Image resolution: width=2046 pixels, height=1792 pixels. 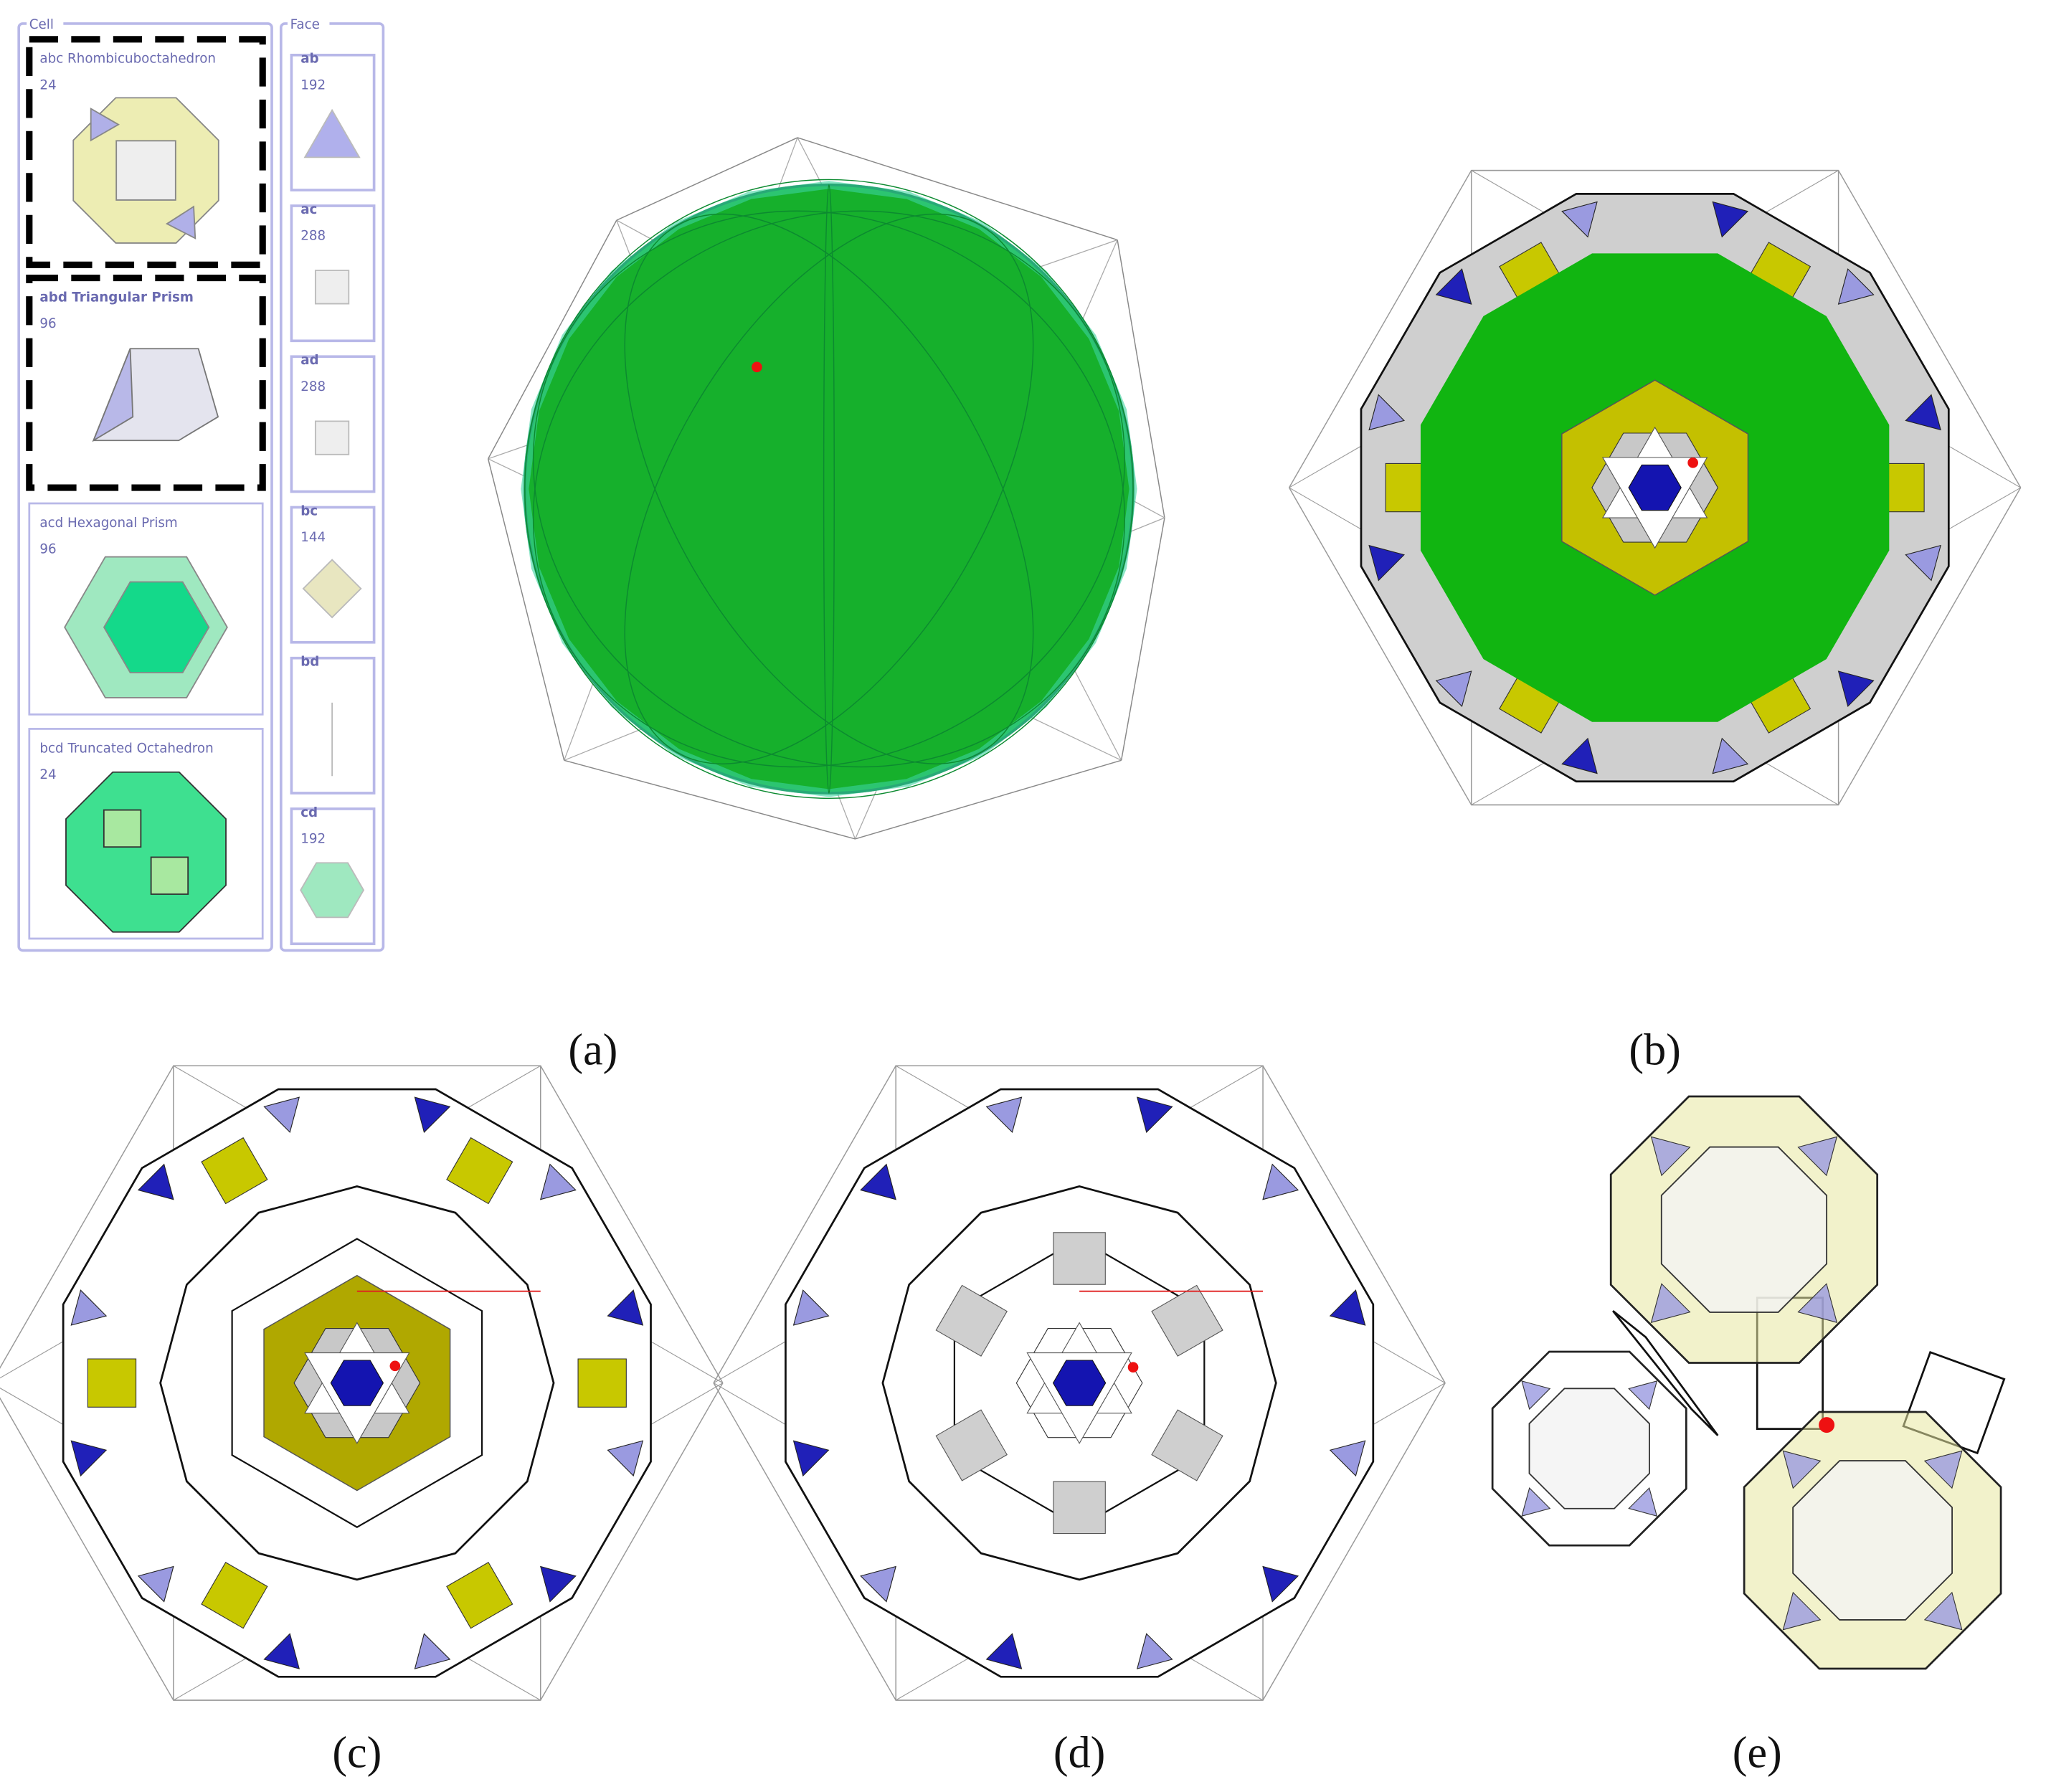 I want to click on connector, so click(x=1666, y=1373).